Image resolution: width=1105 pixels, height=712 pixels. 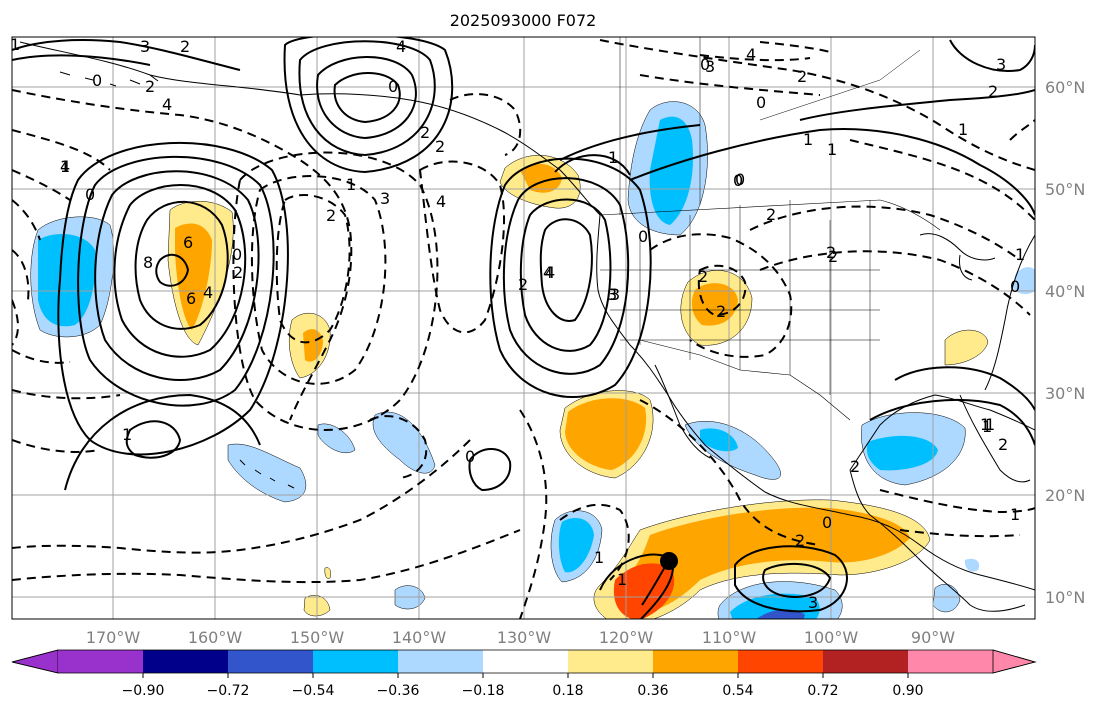 What do you see at coordinates (1065, 189) in the screenshot?
I see `lat-label: 50°N` at bounding box center [1065, 189].